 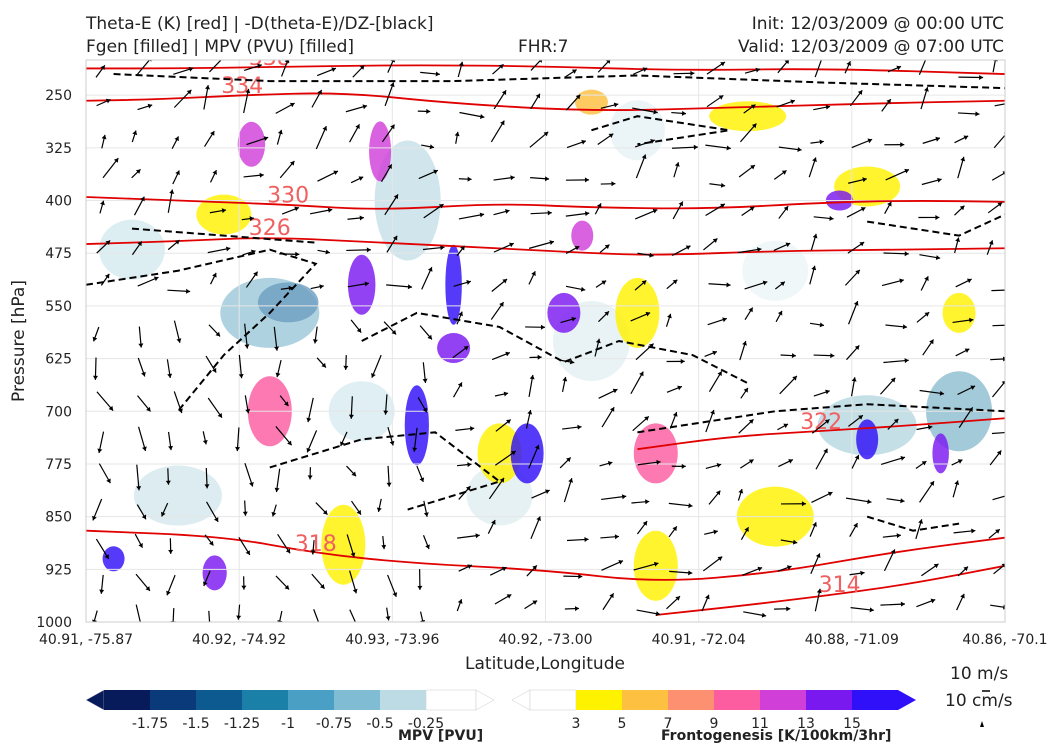 What do you see at coordinates (576, 724) in the screenshot?
I see `fgen-colorbar-tick: 3` at bounding box center [576, 724].